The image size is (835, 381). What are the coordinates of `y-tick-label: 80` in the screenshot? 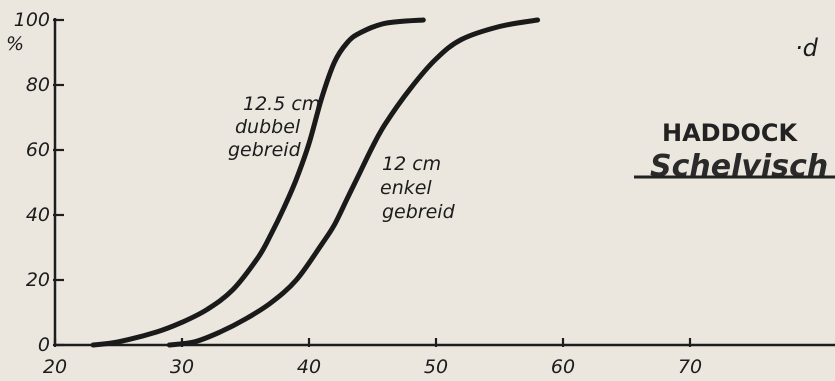 It's located at (38, 85).